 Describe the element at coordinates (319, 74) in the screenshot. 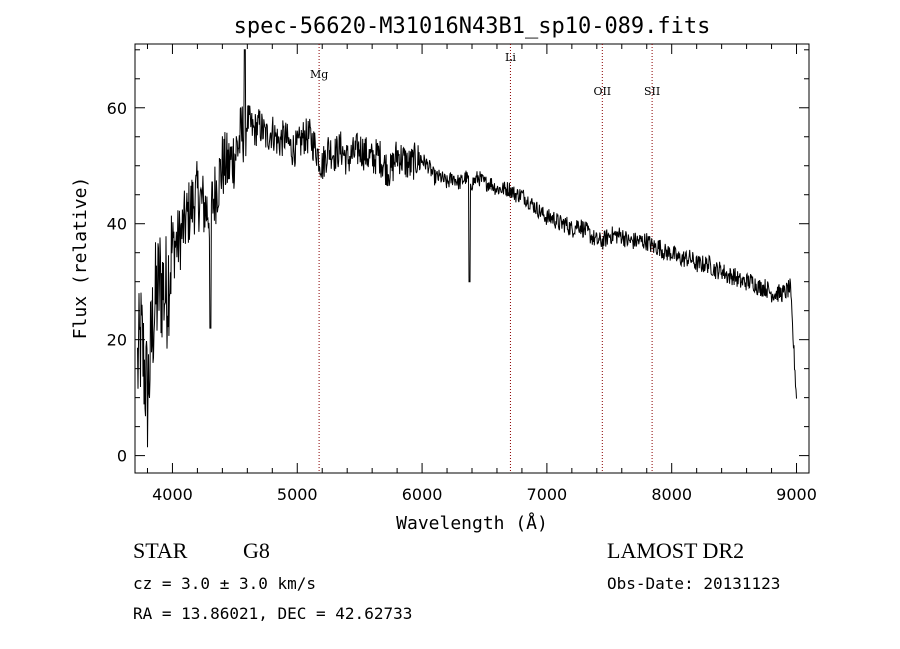

I see `line-marker-label: Mg` at that location.